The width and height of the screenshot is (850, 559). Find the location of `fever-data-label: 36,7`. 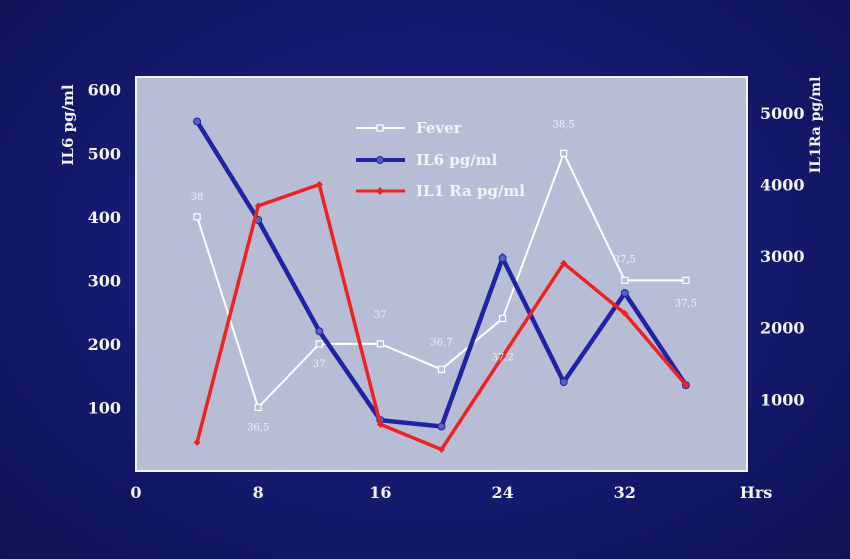

fever-data-label: 36,7 is located at coordinates (441, 342).